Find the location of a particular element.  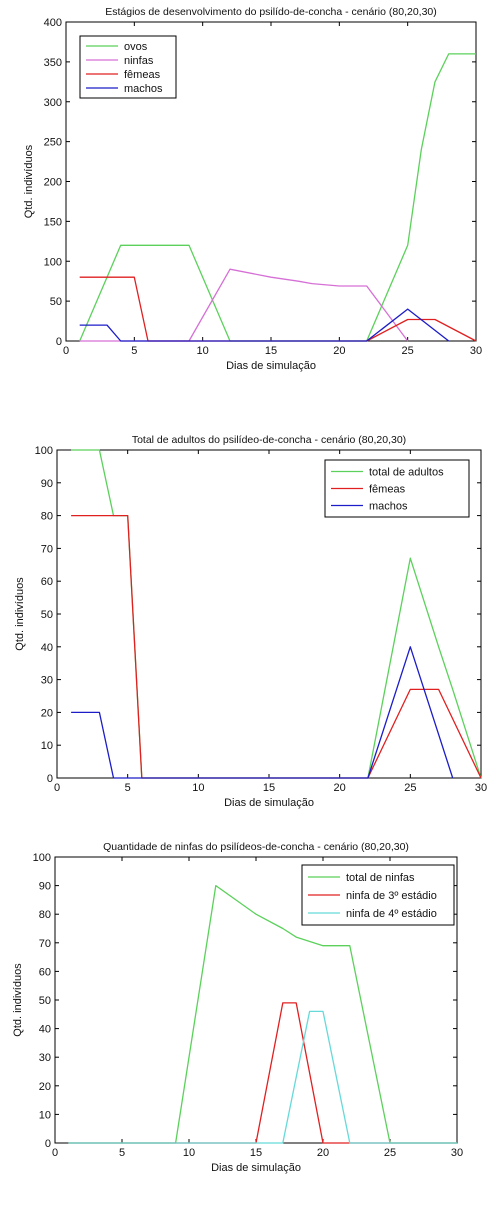

y-tick-label: 200 is located at coordinates (53, 183).